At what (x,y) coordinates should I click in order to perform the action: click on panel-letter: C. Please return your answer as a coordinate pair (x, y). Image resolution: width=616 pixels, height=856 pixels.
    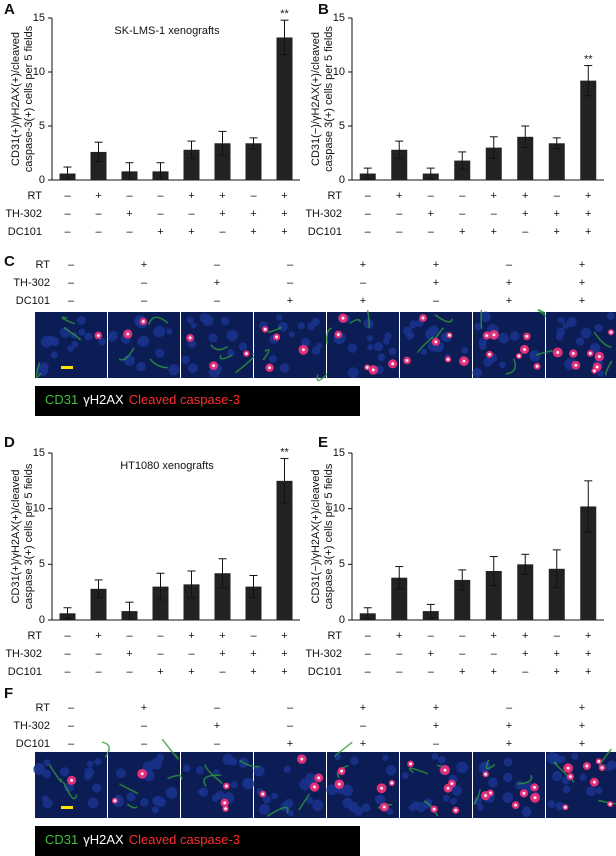
    Looking at the image, I should click on (9, 261).